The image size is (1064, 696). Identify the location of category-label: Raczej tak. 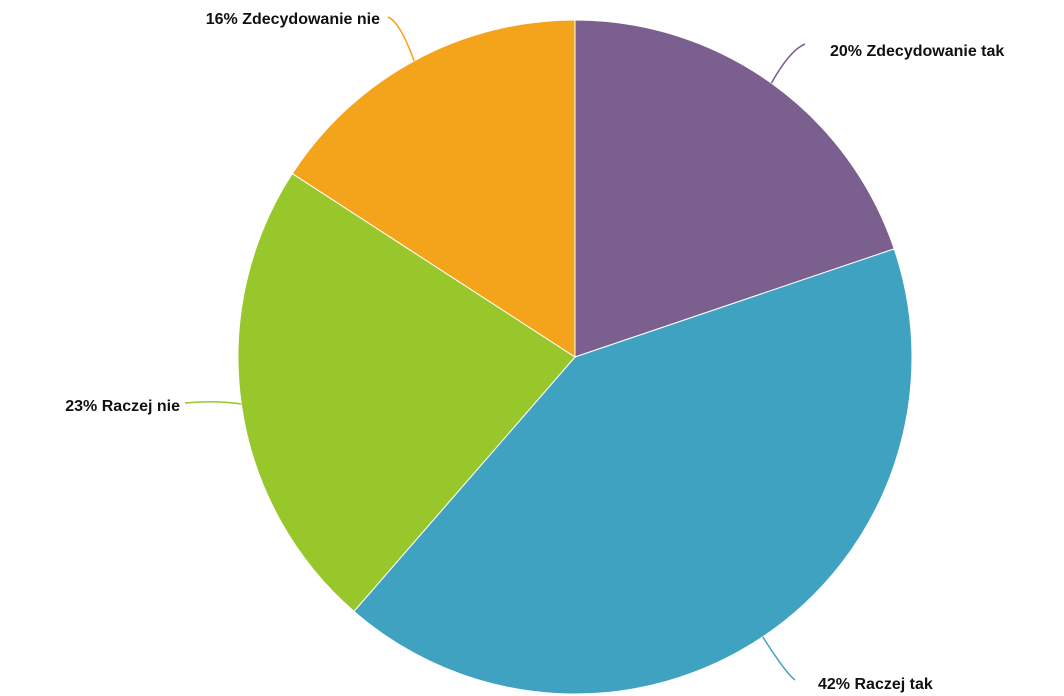
(893, 684).